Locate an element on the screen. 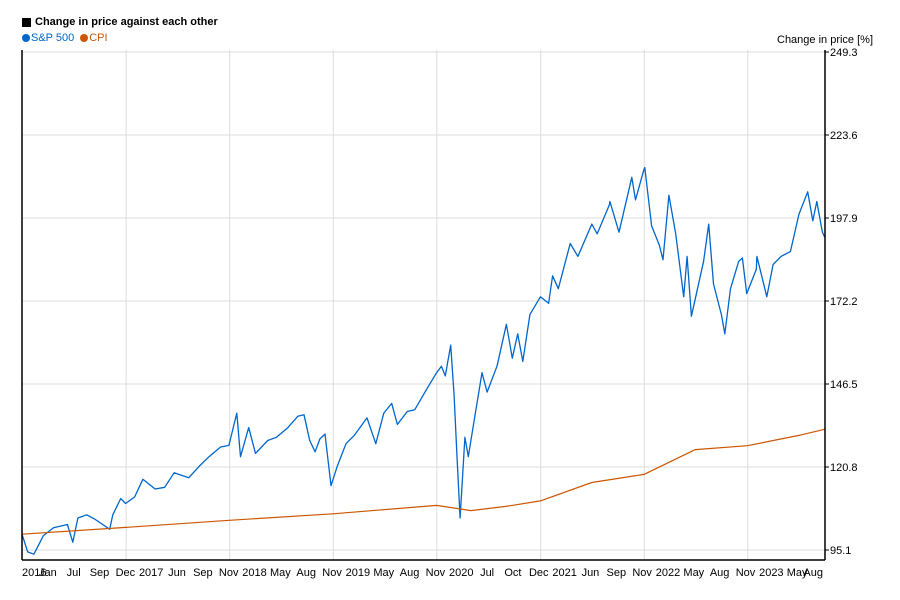 The image size is (900, 600). x-tick-label: 2018 is located at coordinates (254, 573).